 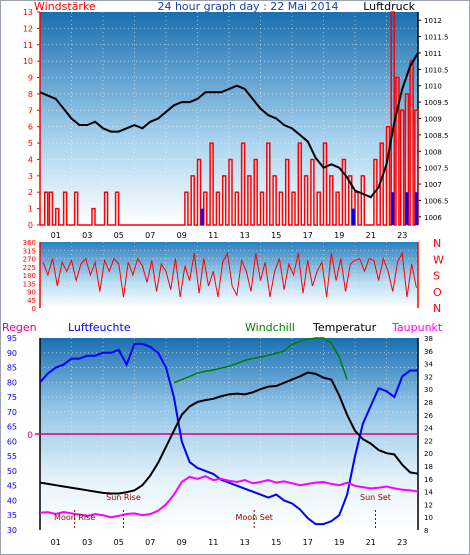 I want to click on direction-tick-label: 0, so click(x=34, y=309).